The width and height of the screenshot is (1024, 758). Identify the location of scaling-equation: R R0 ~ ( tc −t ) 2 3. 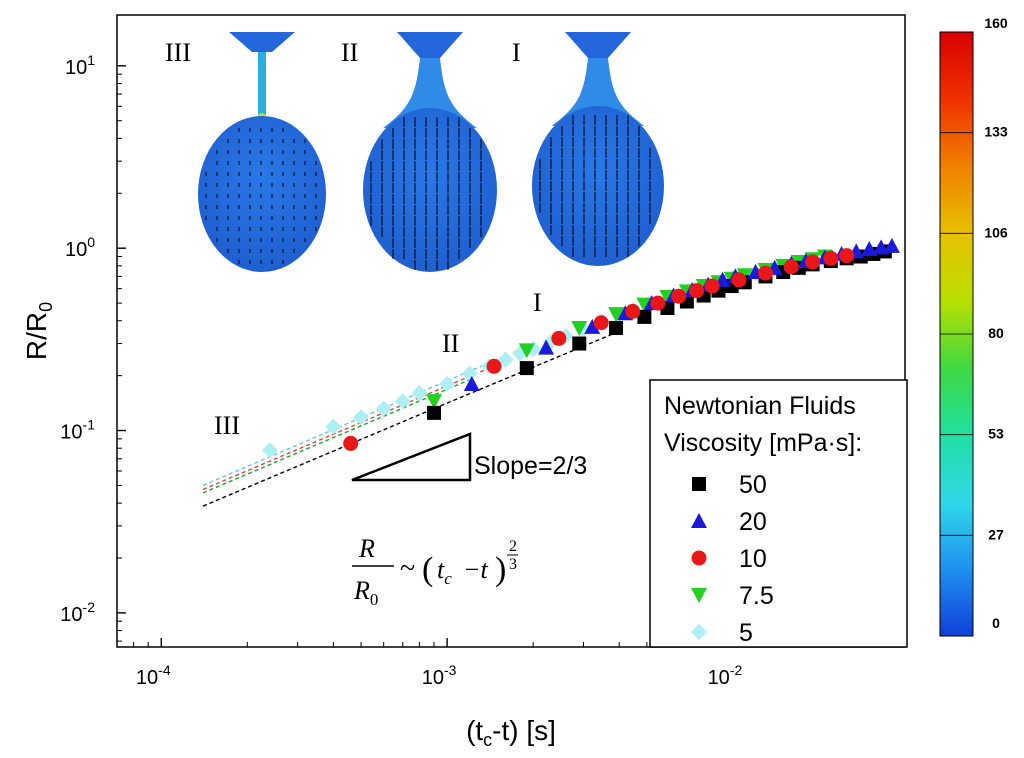
(435, 571).